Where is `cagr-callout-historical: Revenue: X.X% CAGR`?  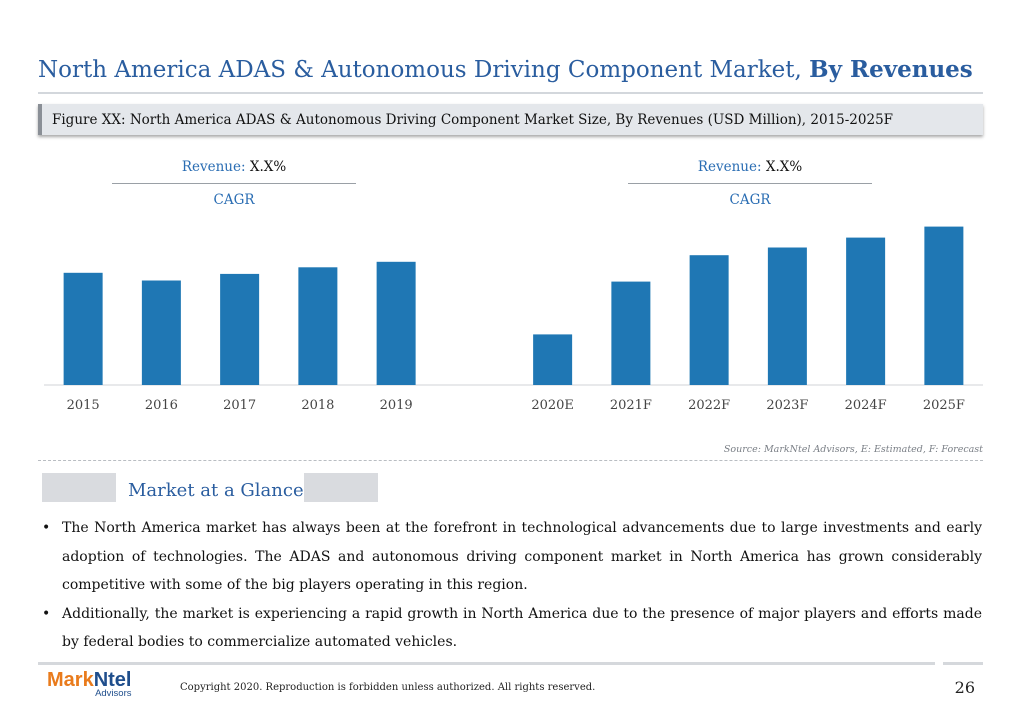
cagr-callout-historical: Revenue: X.X% CAGR is located at coordinates (234, 183).